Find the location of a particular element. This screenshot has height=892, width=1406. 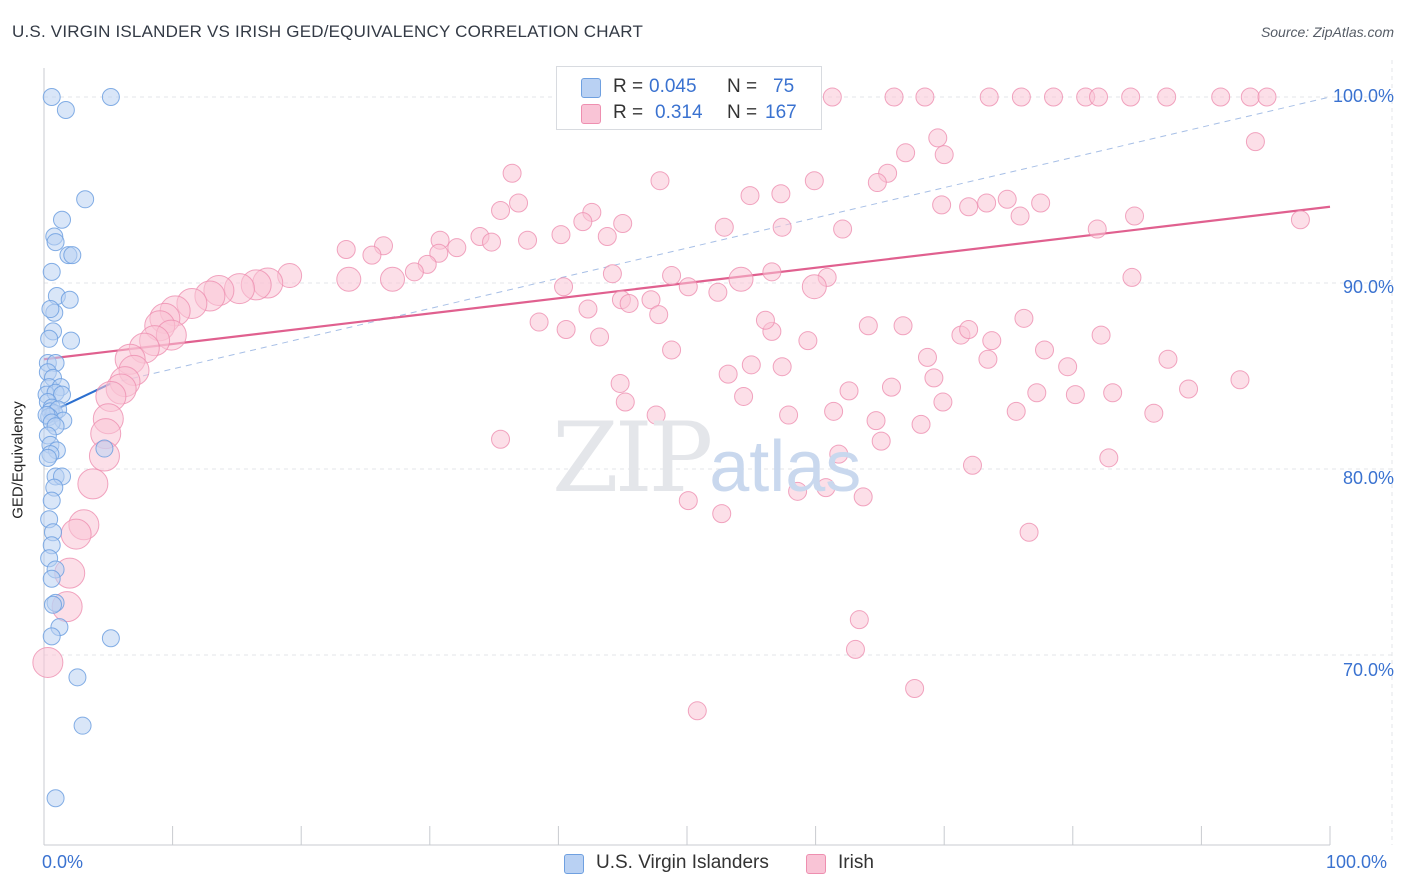

r-value: 0.314 is located at coordinates (679, 112).